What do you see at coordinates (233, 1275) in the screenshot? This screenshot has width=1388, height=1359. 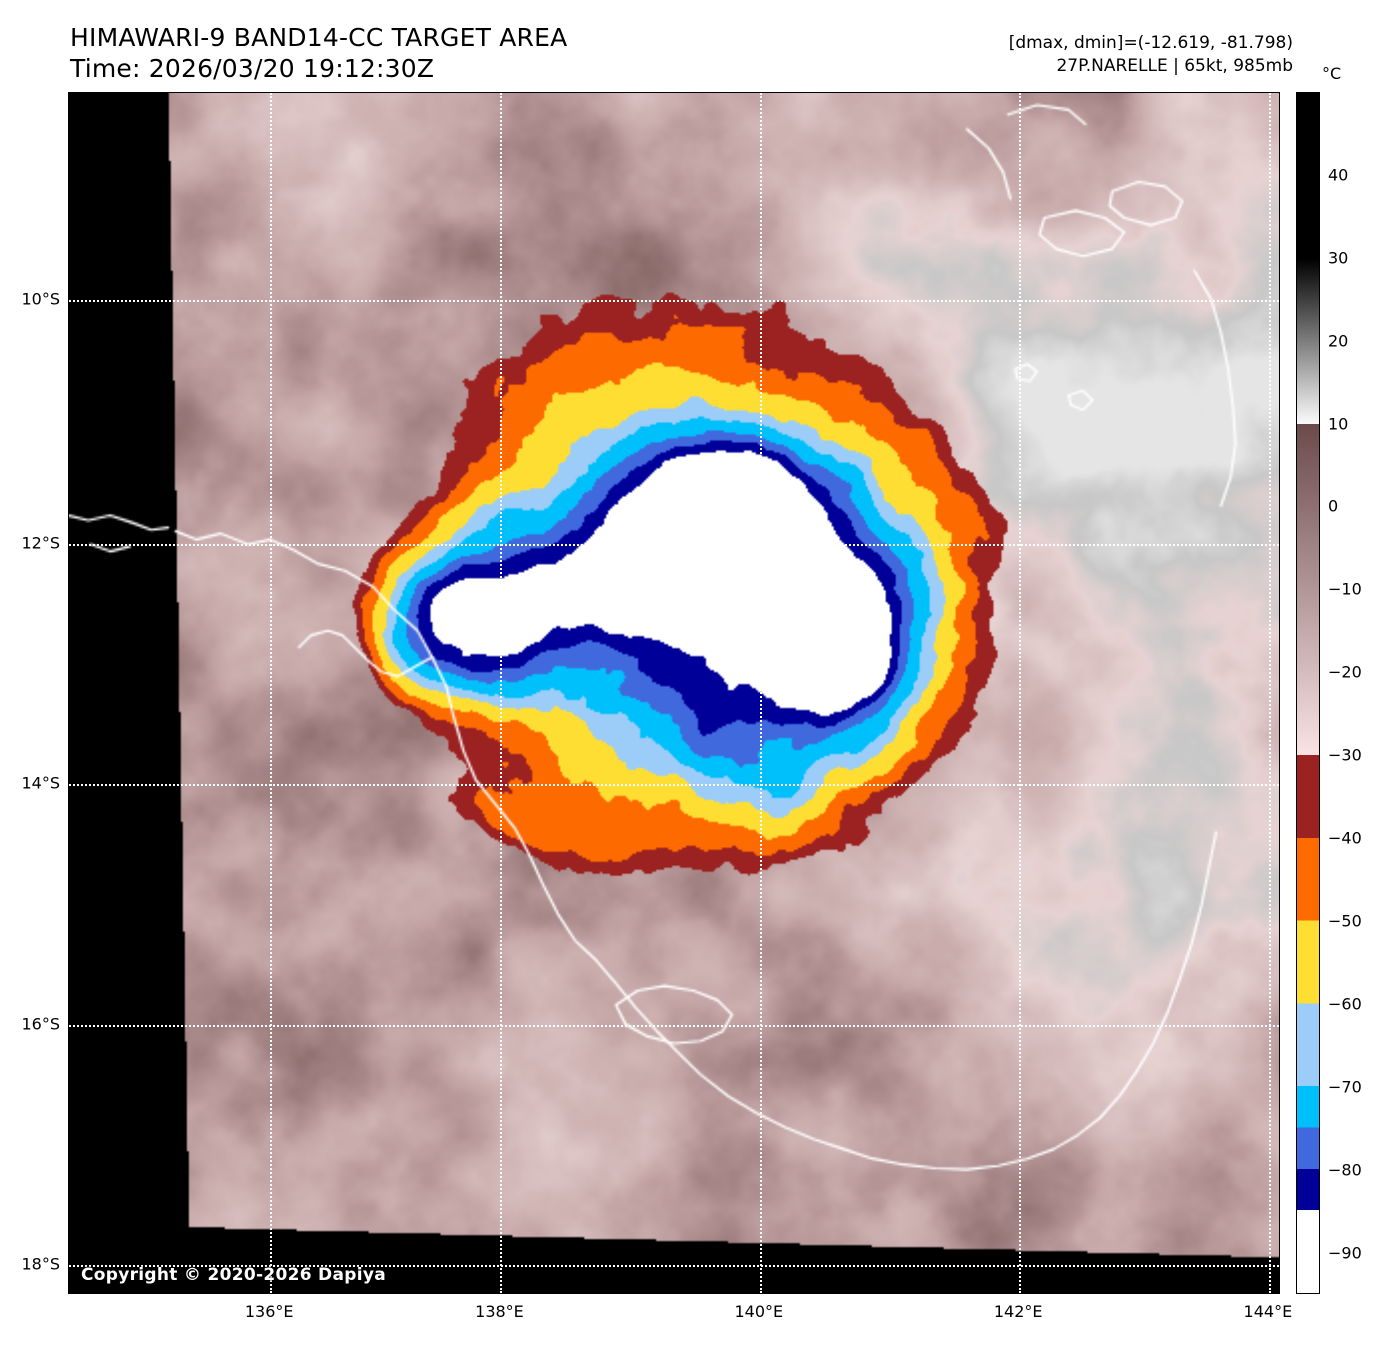 I see `copyright-label: Copyright © 2020-2026 Dapiya` at bounding box center [233, 1275].